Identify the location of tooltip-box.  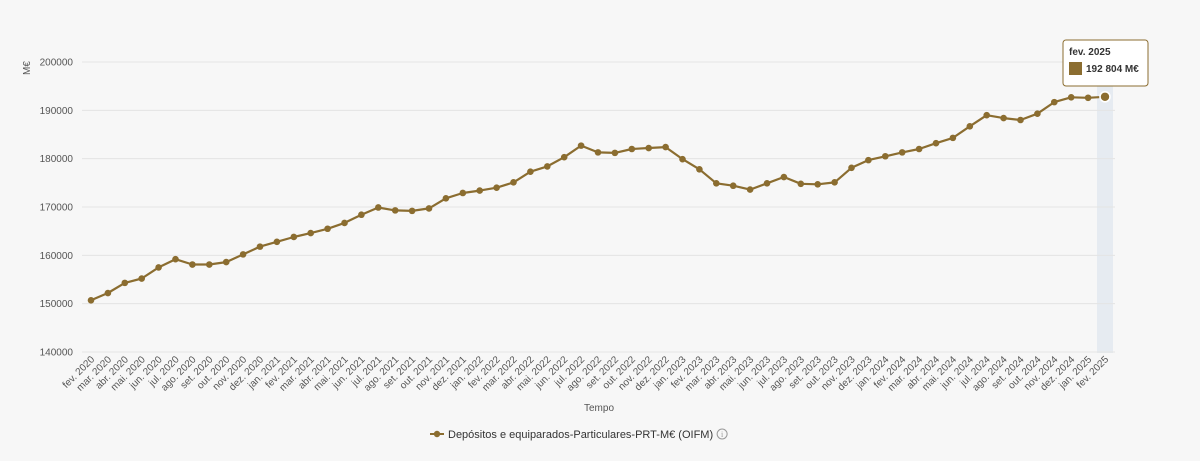
(1105, 63).